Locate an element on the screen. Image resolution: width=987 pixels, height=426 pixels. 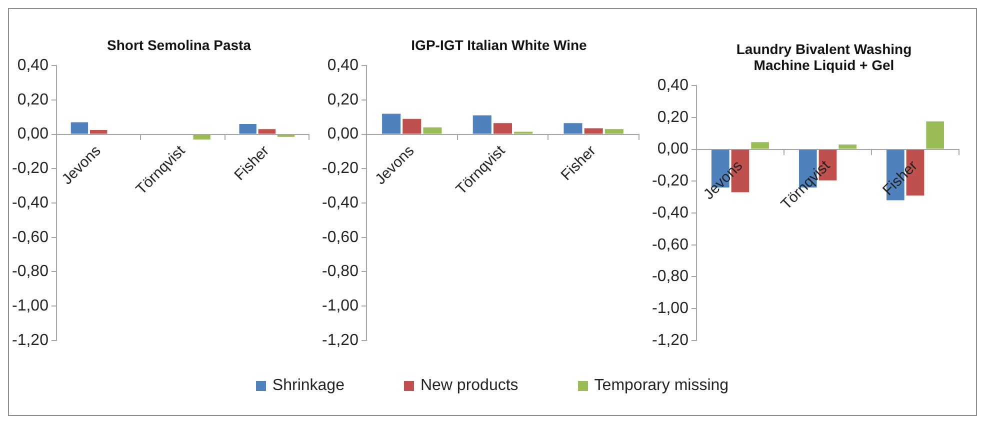
legend-label: Shrinkage is located at coordinates (308, 386).